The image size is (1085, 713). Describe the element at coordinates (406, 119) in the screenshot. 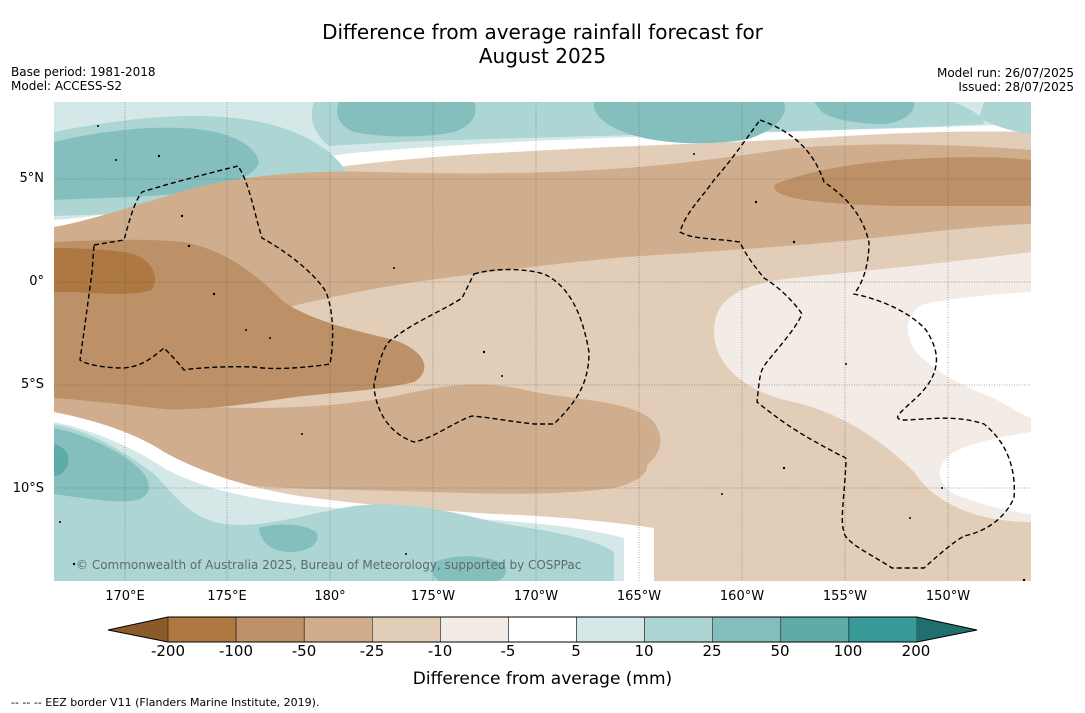

I see `contour-north-50b` at that location.